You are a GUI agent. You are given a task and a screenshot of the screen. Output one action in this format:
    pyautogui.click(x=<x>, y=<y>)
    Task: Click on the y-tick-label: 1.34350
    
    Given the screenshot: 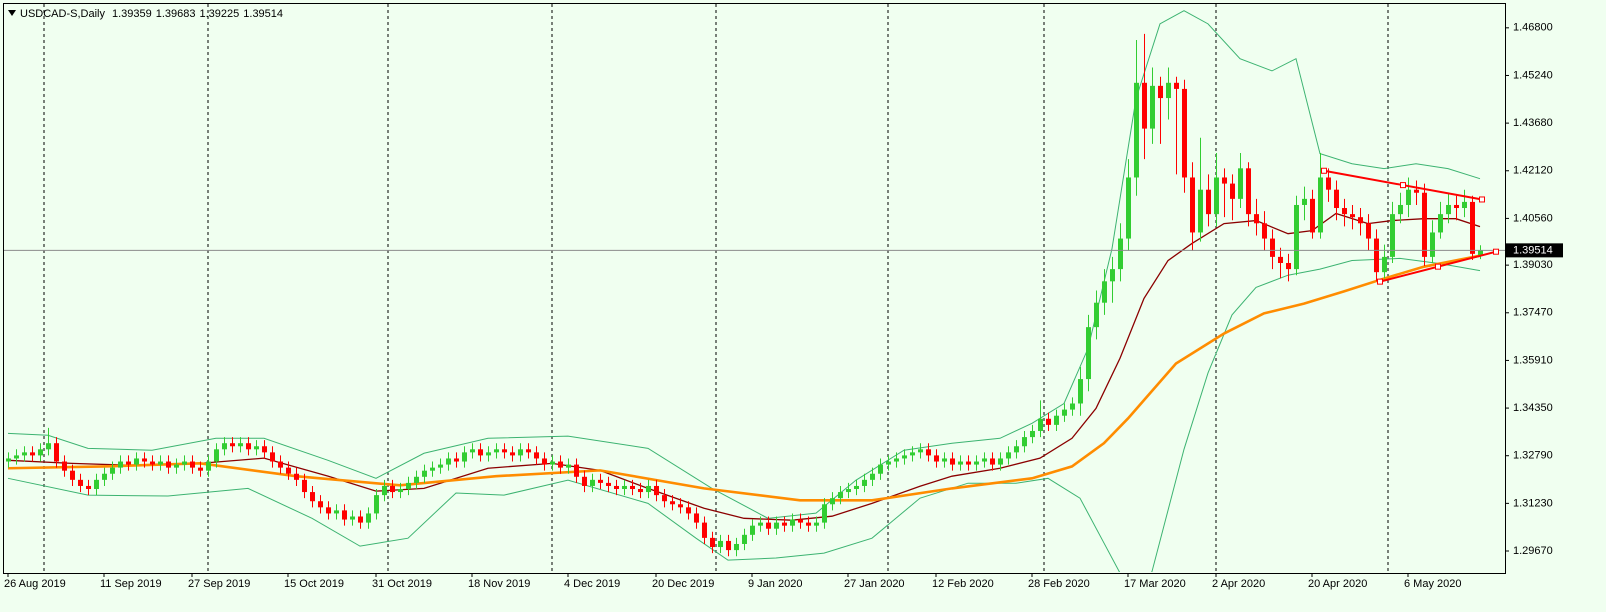 What is the action you would take?
    pyautogui.click(x=1533, y=408)
    